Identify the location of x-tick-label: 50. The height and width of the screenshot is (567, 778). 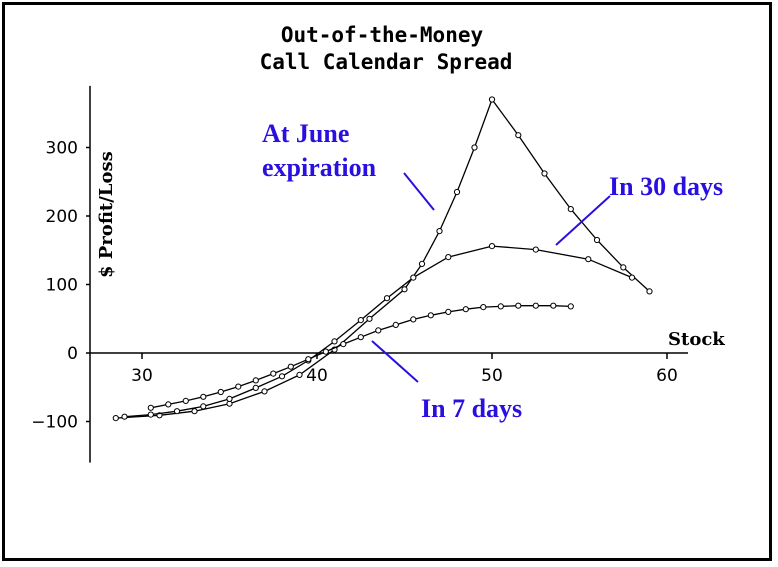
(492, 376).